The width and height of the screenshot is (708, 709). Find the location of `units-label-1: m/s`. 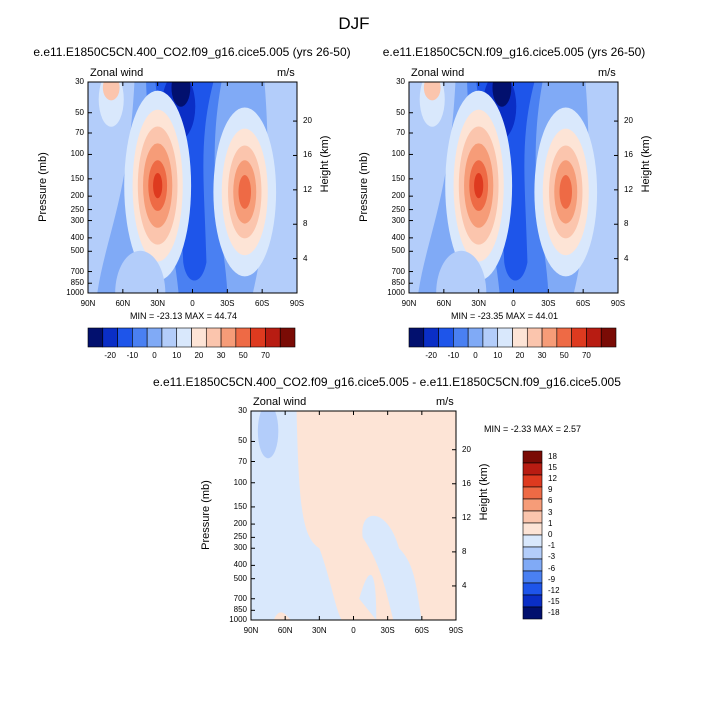

units-label-1: m/s is located at coordinates (607, 73).